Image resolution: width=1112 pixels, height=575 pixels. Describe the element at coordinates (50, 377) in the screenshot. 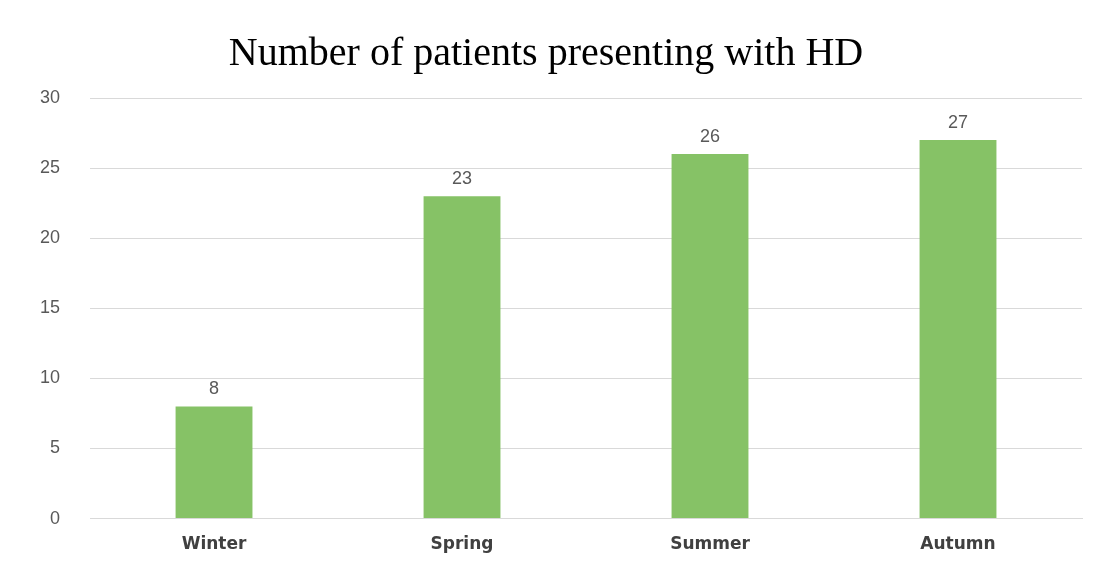

I see `y-tick-label: 10` at that location.